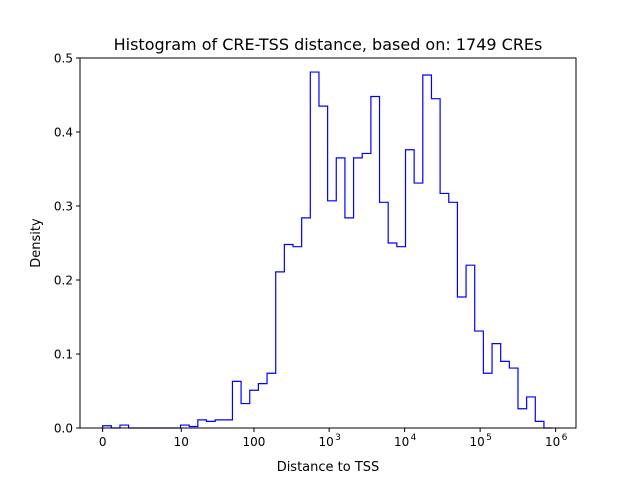  I want to click on x-tick-exponent: 4, so click(414, 438).